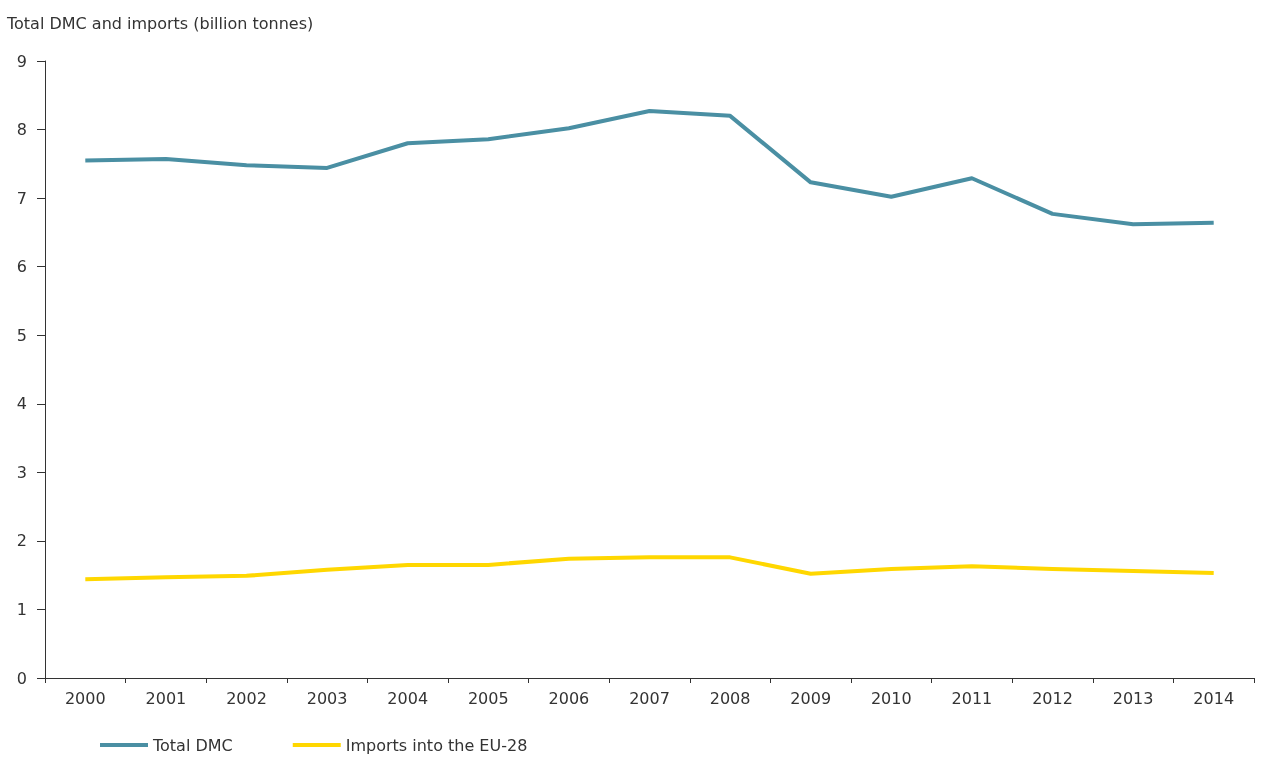  What do you see at coordinates (246, 698) in the screenshot?
I see `x-tick-label: 2002` at bounding box center [246, 698].